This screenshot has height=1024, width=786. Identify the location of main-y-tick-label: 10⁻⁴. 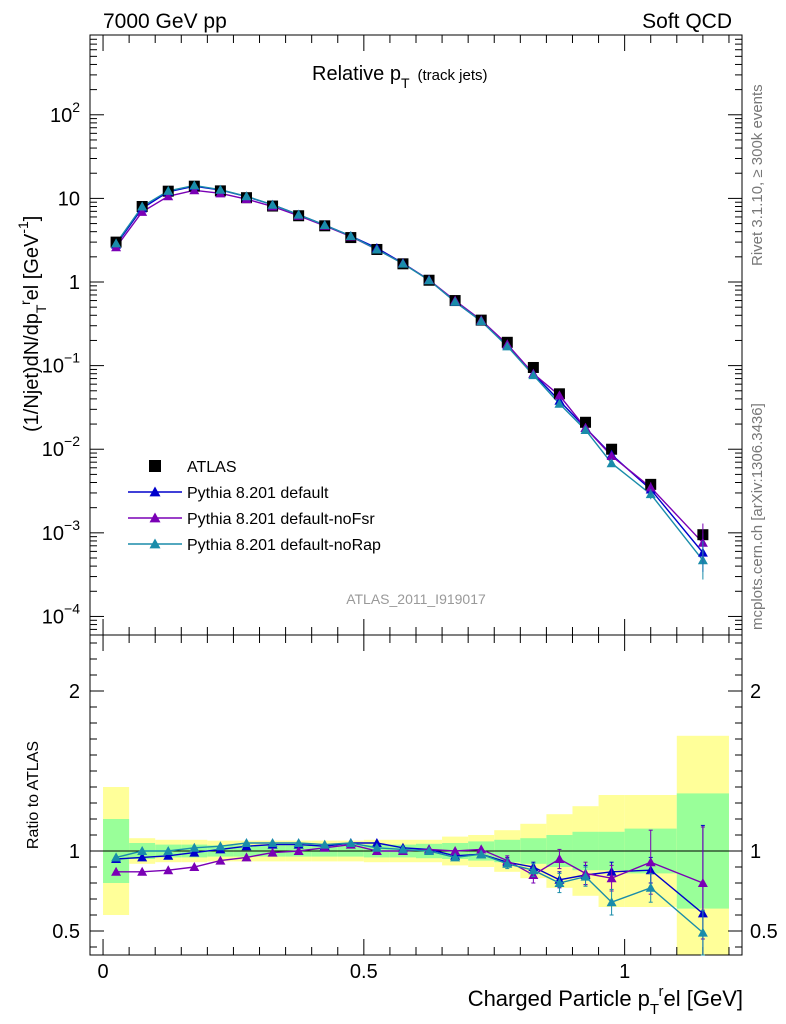
(61, 614).